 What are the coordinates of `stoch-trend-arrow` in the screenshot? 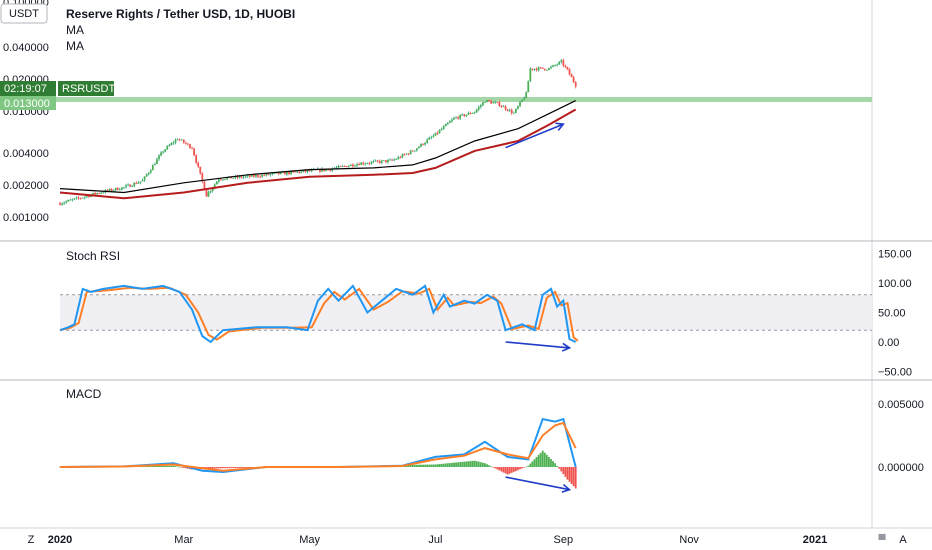 It's located at (537, 345).